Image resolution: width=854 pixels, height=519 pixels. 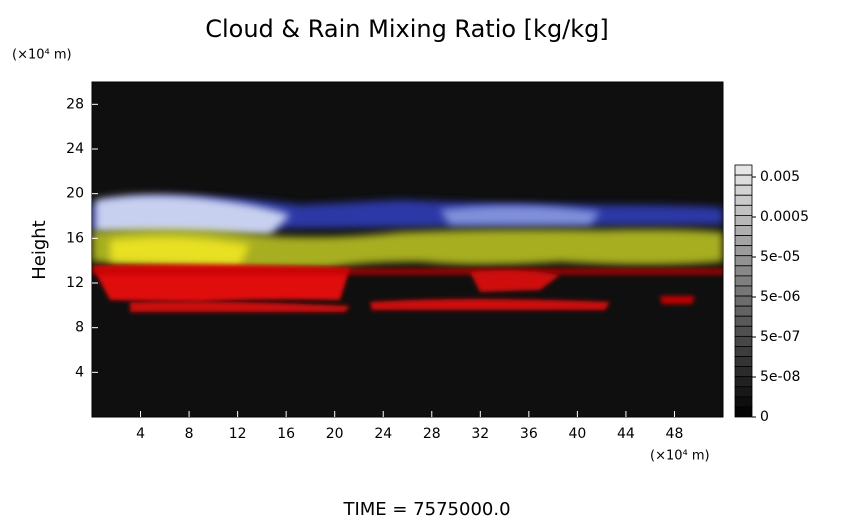 I want to click on colorbar-label: 0.005, so click(x=780, y=177).